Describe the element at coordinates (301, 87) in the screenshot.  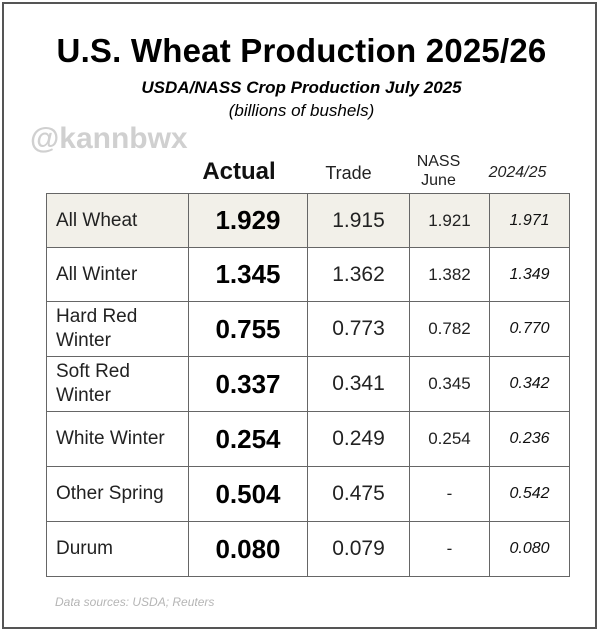
I see `subtitle: USDA/NASS Crop Production July 2025` at that location.